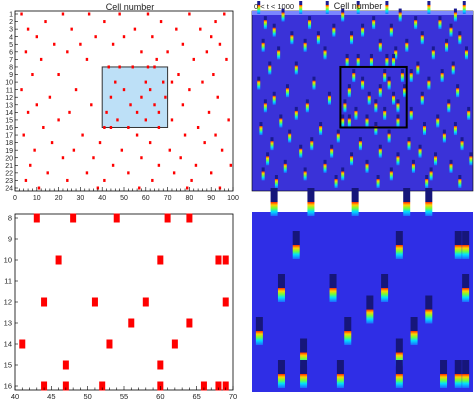  I want to click on x-tick-label: 100, so click(233, 198).